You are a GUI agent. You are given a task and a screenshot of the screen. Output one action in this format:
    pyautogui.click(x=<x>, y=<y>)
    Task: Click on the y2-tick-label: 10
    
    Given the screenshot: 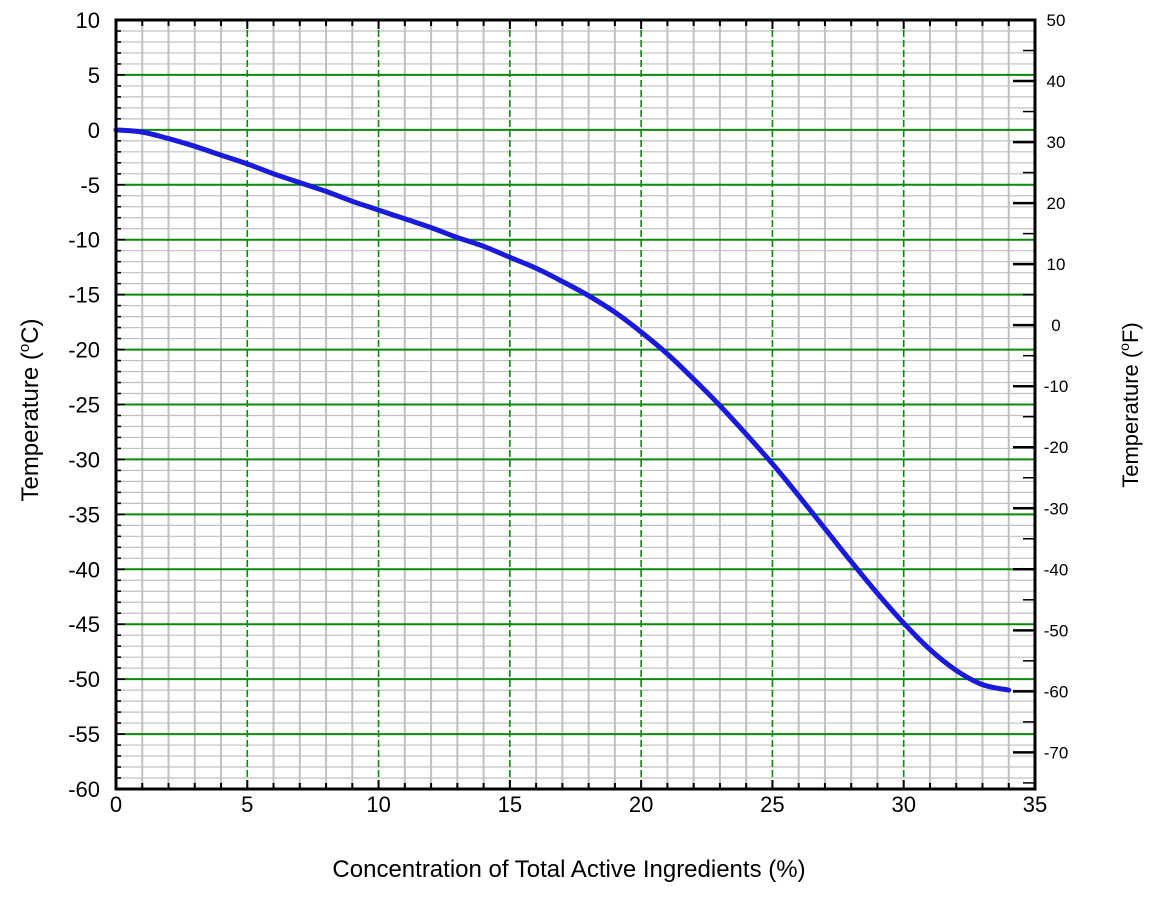 What is the action you would take?
    pyautogui.click(x=1056, y=264)
    